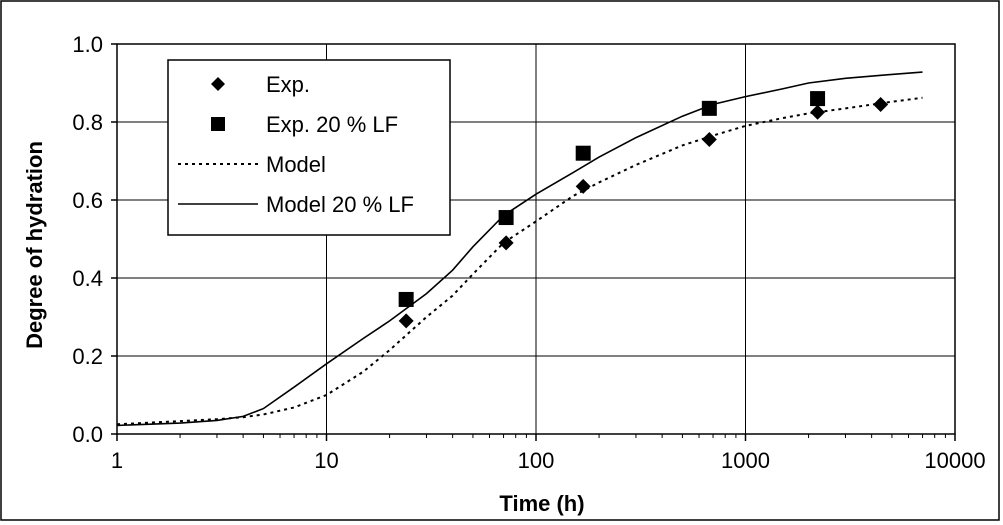 This screenshot has width=1003, height=525. What do you see at coordinates (87, 200) in the screenshot?
I see `y-tick-label: 0.6` at bounding box center [87, 200].